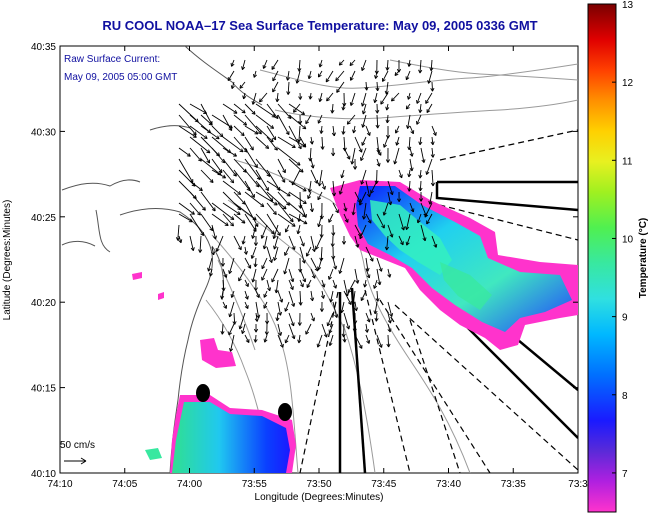 The width and height of the screenshot is (651, 515). Describe the element at coordinates (383, 484) in the screenshot. I see `x-tick-label: 73:45` at that location.